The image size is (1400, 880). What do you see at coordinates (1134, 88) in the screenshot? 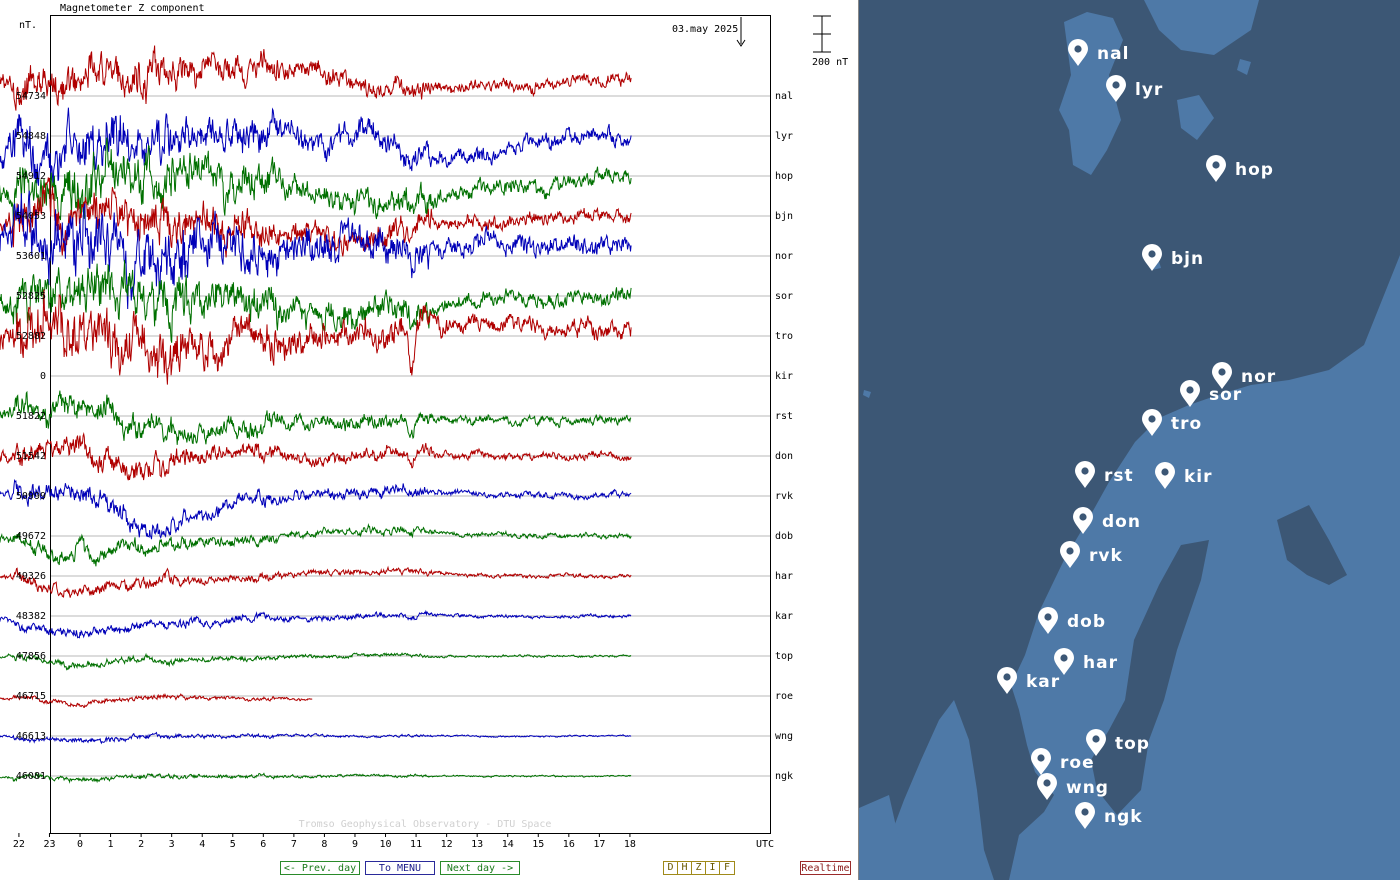
I see `station-marker-lyr: lyr` at bounding box center [1134, 88].